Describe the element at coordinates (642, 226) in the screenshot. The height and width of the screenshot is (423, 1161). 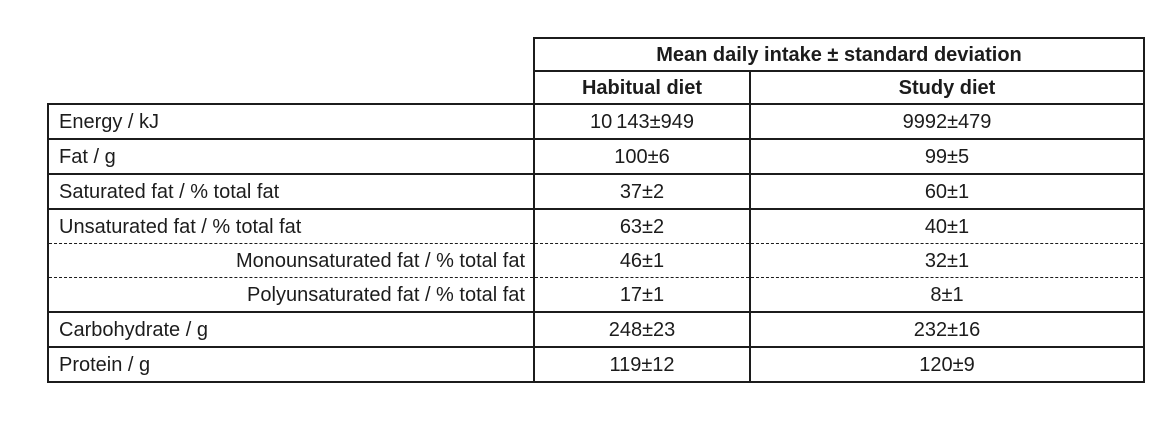
I see `habitual-value: 63±2` at that location.